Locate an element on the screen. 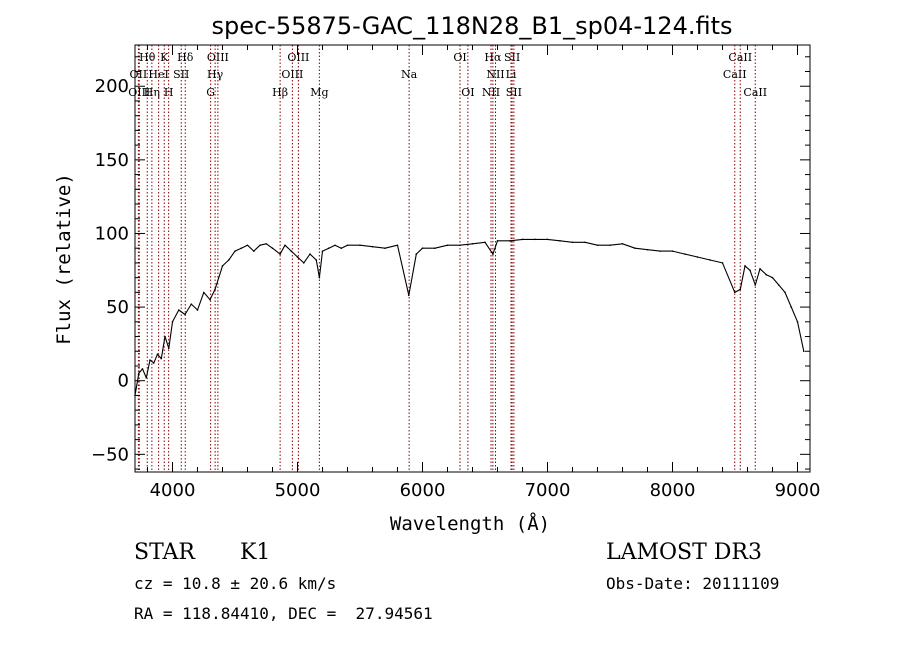  y-tick-label-5: 200 is located at coordinates (112, 86).